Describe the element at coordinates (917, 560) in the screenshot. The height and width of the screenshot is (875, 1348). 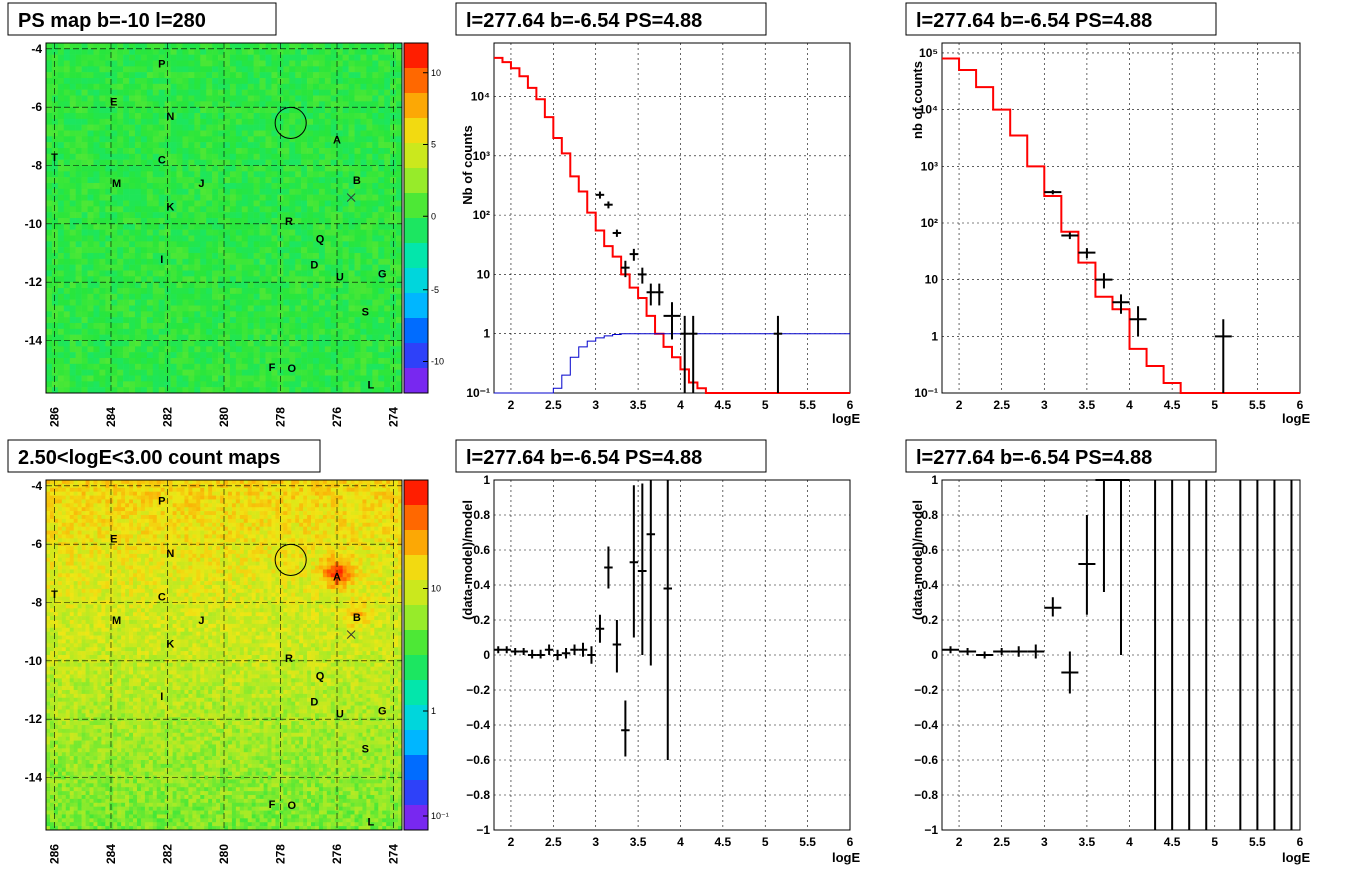
I see `residual-2-ylabel: (data-model)/model` at that location.